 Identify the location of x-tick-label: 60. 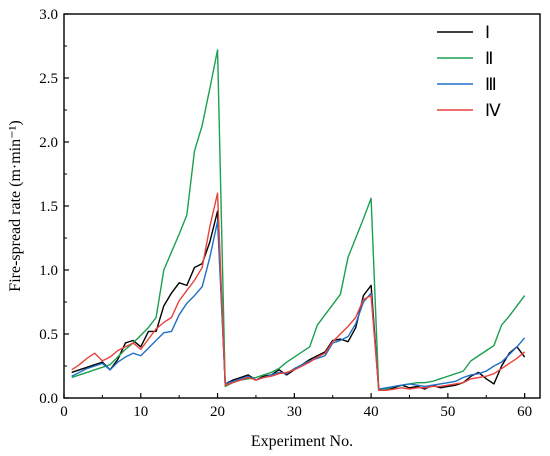
(524, 412).